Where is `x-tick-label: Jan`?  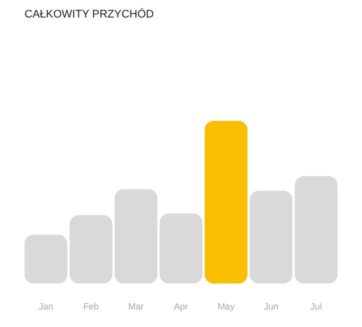 x-tick-label: Jan is located at coordinates (46, 307).